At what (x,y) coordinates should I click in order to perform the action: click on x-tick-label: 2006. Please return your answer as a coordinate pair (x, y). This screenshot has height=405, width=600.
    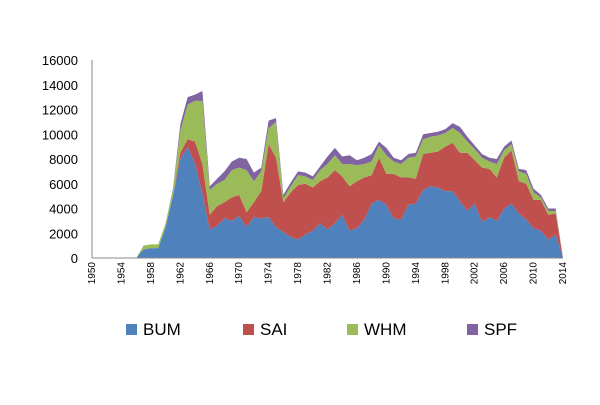
    Looking at the image, I should click on (504, 273).